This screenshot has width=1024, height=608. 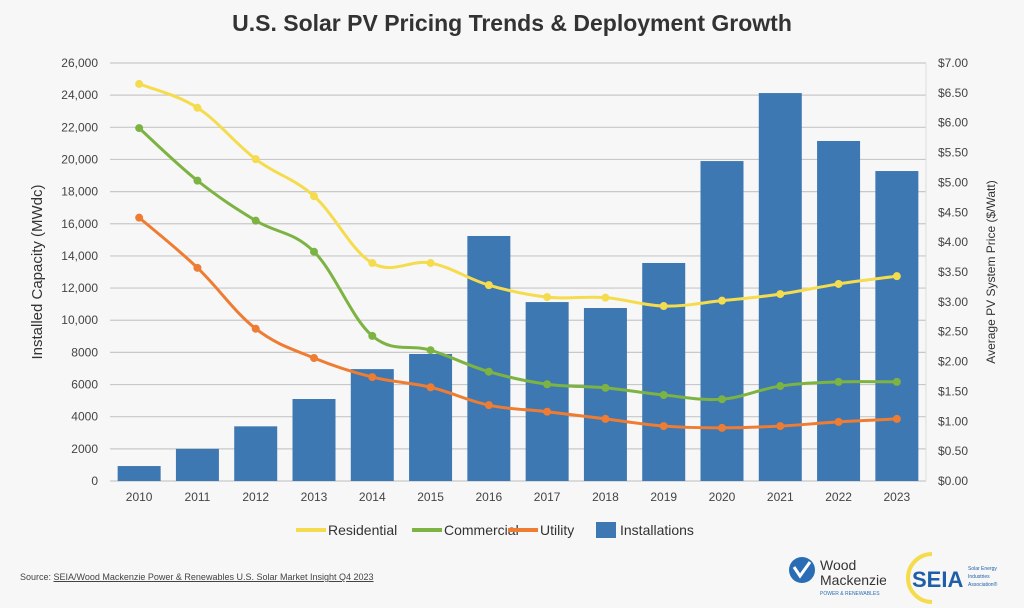 I want to click on point-commercial-2012, so click(x=255, y=220).